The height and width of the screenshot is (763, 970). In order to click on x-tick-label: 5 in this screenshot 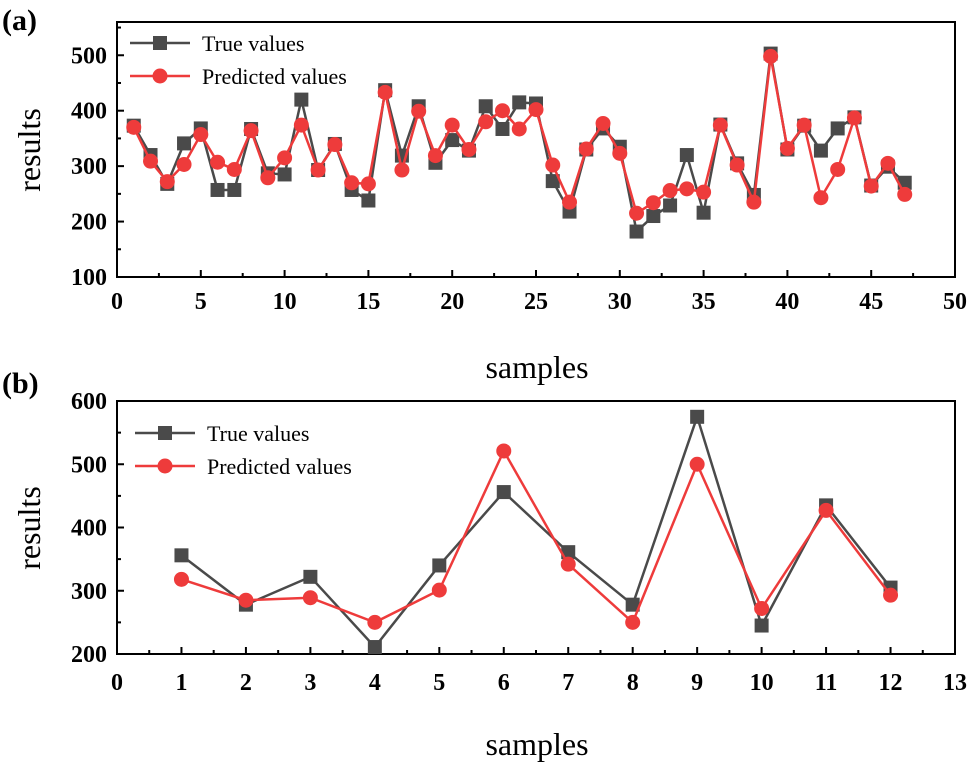, I will do `click(201, 302)`.